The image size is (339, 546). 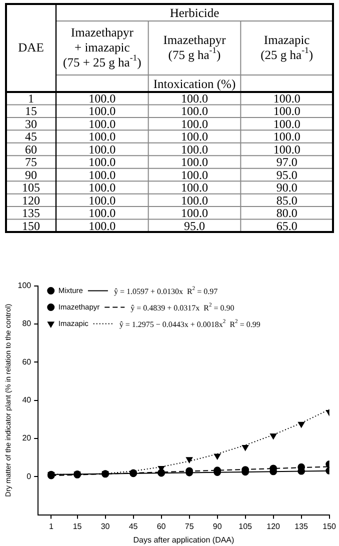 I want to click on x-tick-label: 30, so click(x=105, y=526).